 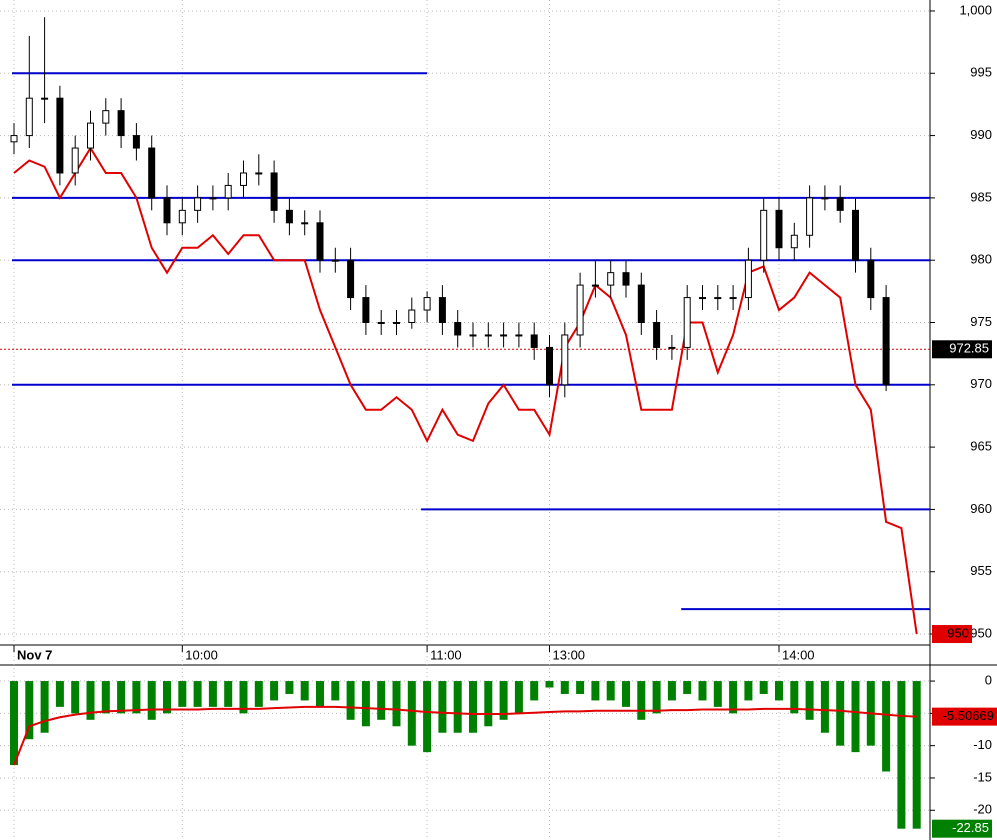 What do you see at coordinates (798, 654) in the screenshot?
I see `x-tick-label: 14:00` at bounding box center [798, 654].